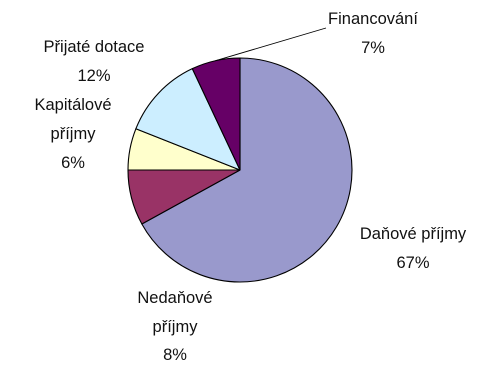 This screenshot has height=367, width=482. Describe the element at coordinates (373, 48) in the screenshot. I see `slice-percent: 7%` at that location.